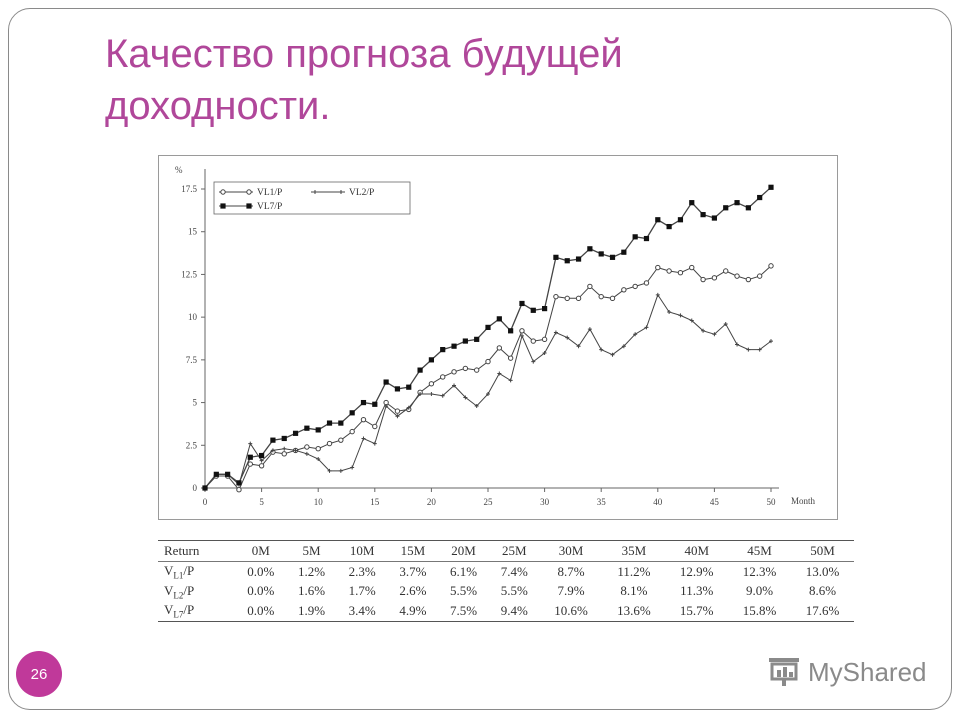 This screenshot has width=960, height=720. What do you see at coordinates (197, 611) in the screenshot?
I see `row-label: VL7/P` at bounding box center [197, 611].